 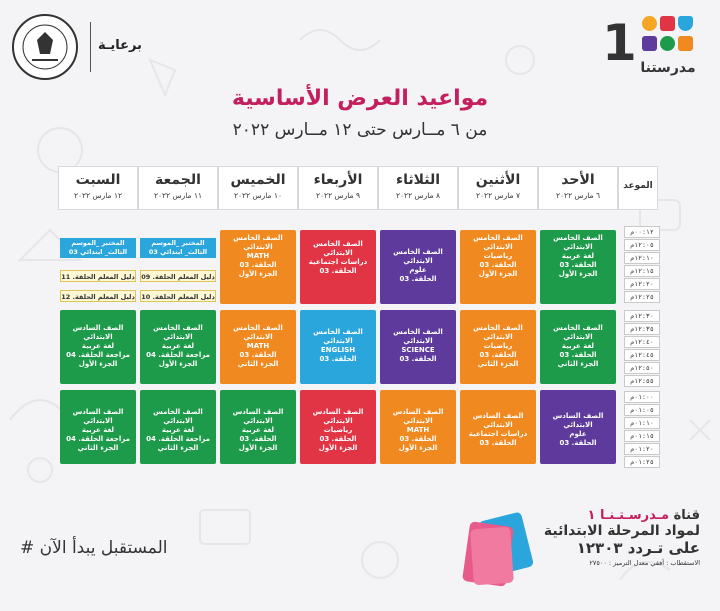 I want to click on day-date: ٦ مارس ٢٠٢٢, so click(x=577, y=195).